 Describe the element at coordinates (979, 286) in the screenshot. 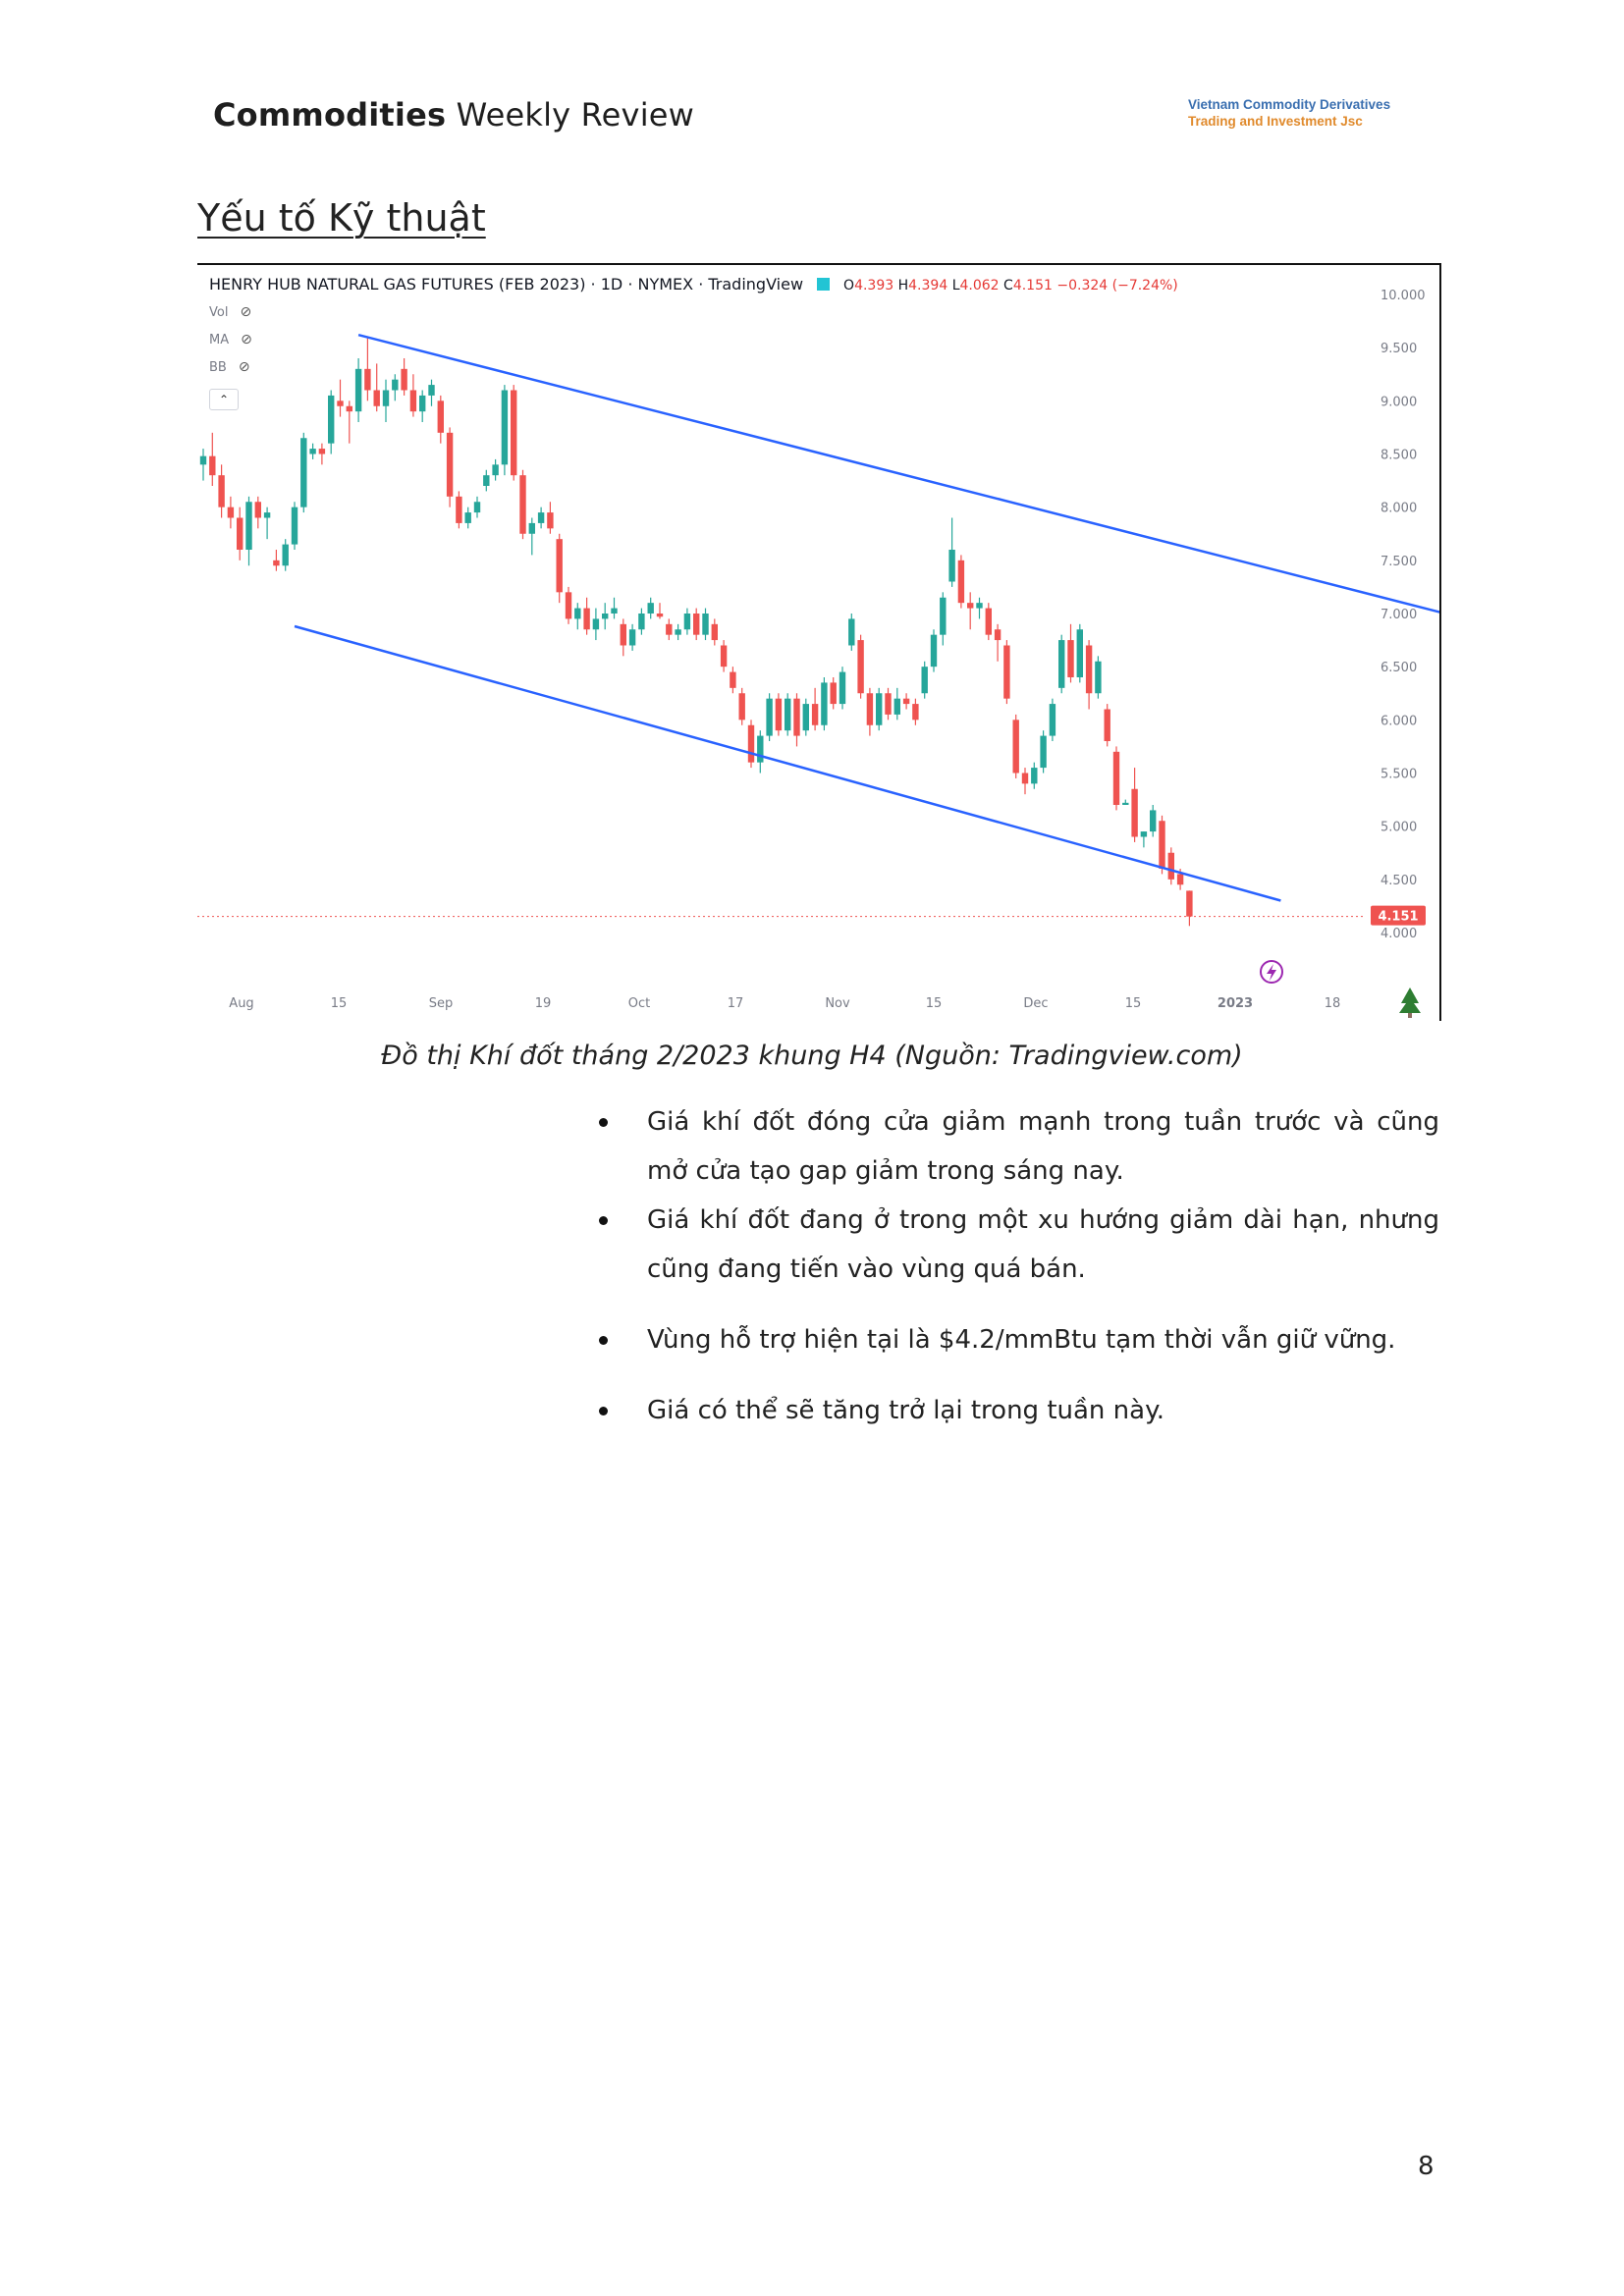

I see `low-value: 4.062` at that location.